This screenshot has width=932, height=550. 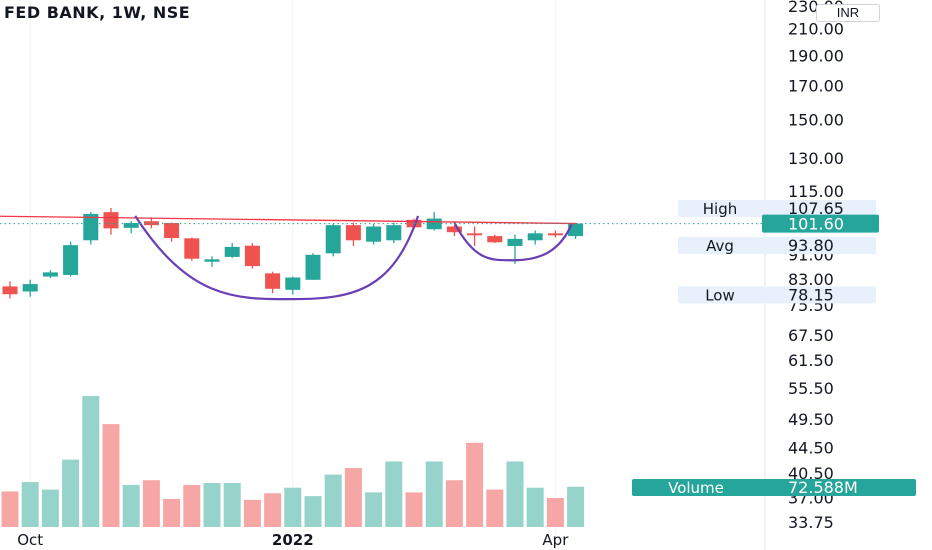 I want to click on price-tick-label: 49.50, so click(x=811, y=419).